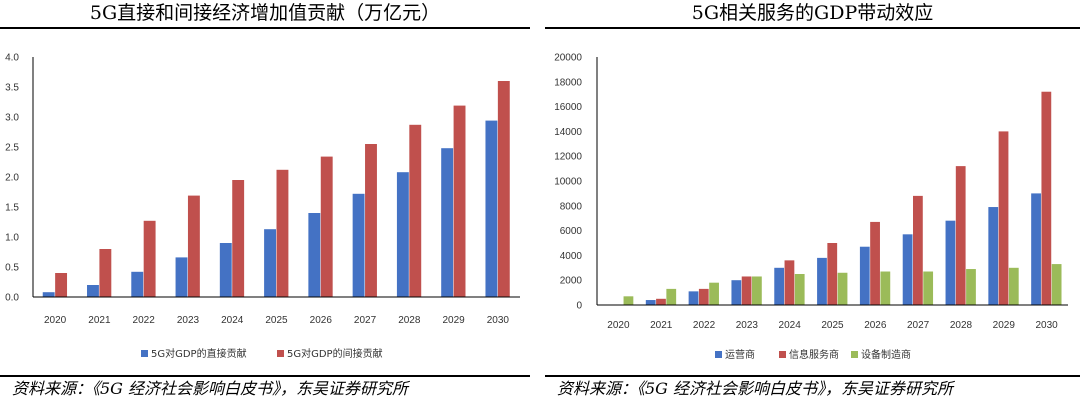 Image resolution: width=1080 pixels, height=403 pixels. What do you see at coordinates (917, 250) in the screenshot?
I see `bar-2-2027` at bounding box center [917, 250].